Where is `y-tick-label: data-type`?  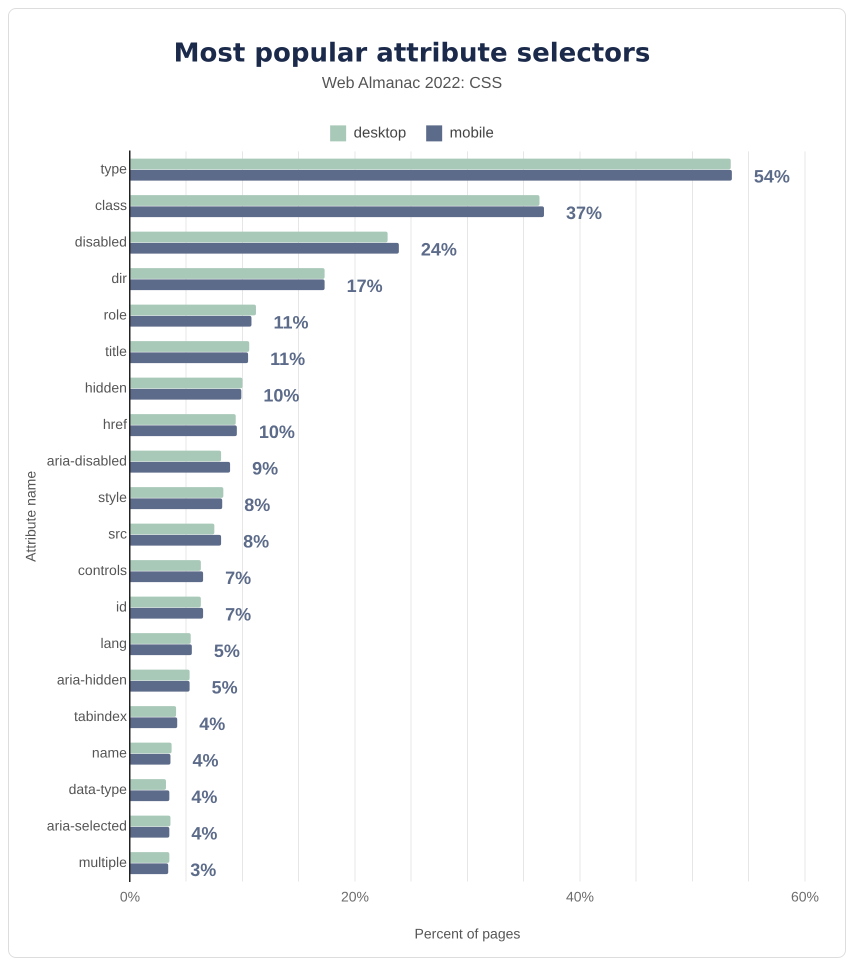 y-tick-label: data-type is located at coordinates (98, 789).